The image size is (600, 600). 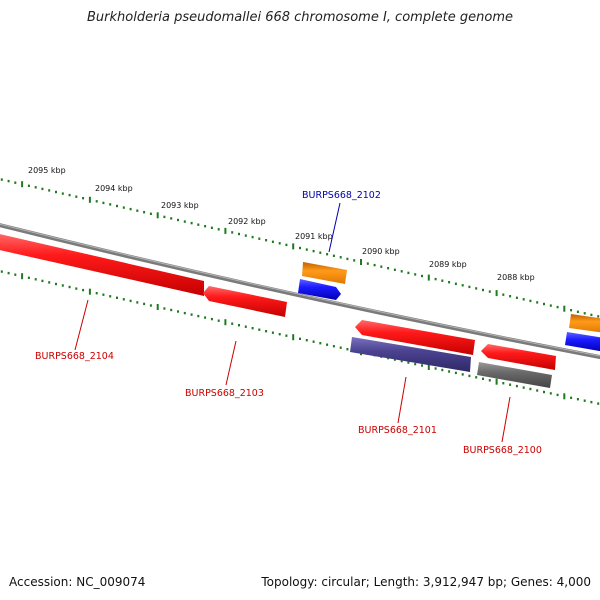 What do you see at coordinates (582, 333) in the screenshot?
I see `gene-offscreen-right` at bounding box center [582, 333].